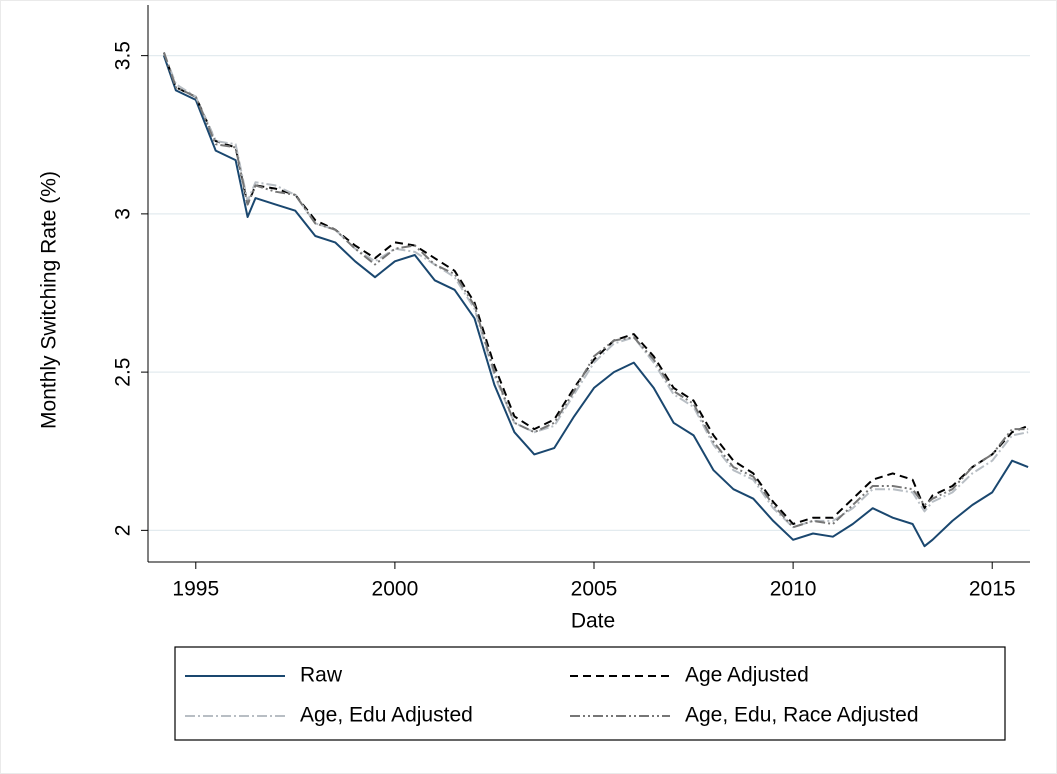 This screenshot has height=774, width=1057. I want to click on x-tick-label: 1995, so click(195, 589).